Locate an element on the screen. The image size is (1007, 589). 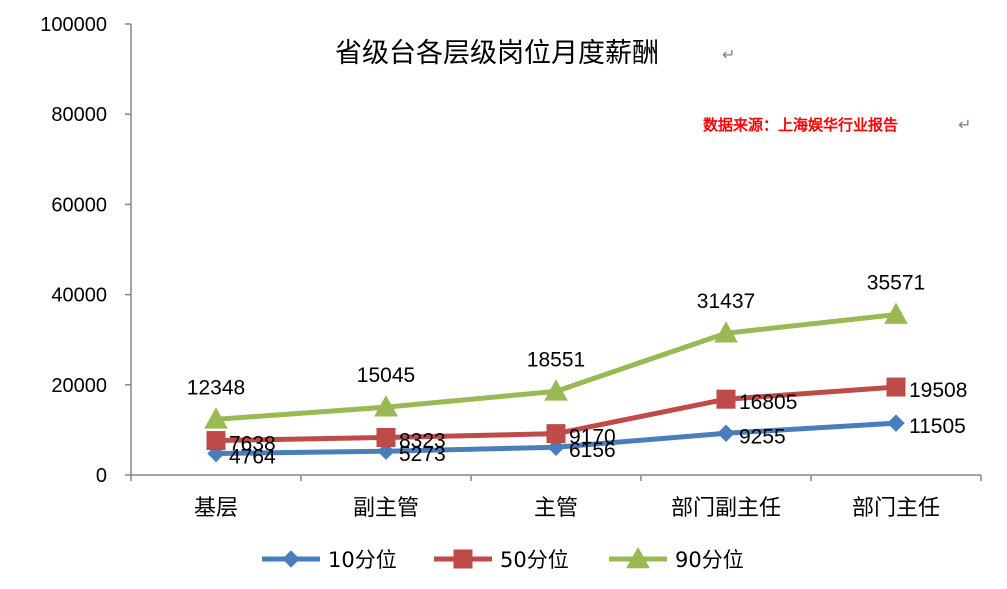
data-label: 16805 is located at coordinates (768, 402).